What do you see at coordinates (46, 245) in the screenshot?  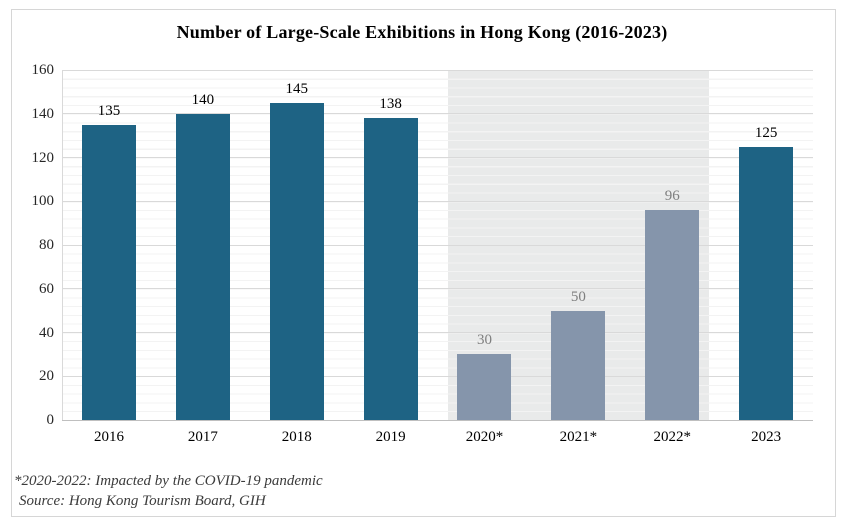 I see `y-tick-label: 80` at bounding box center [46, 245].